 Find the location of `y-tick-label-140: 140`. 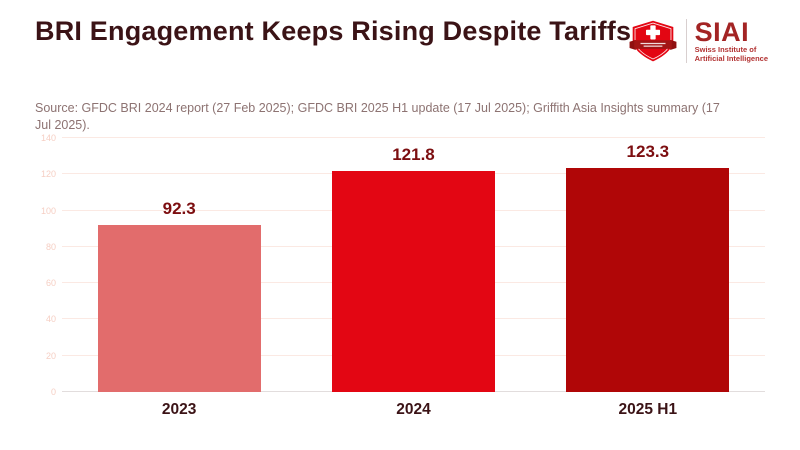

y-tick-label-140: 140 is located at coordinates (48, 138).